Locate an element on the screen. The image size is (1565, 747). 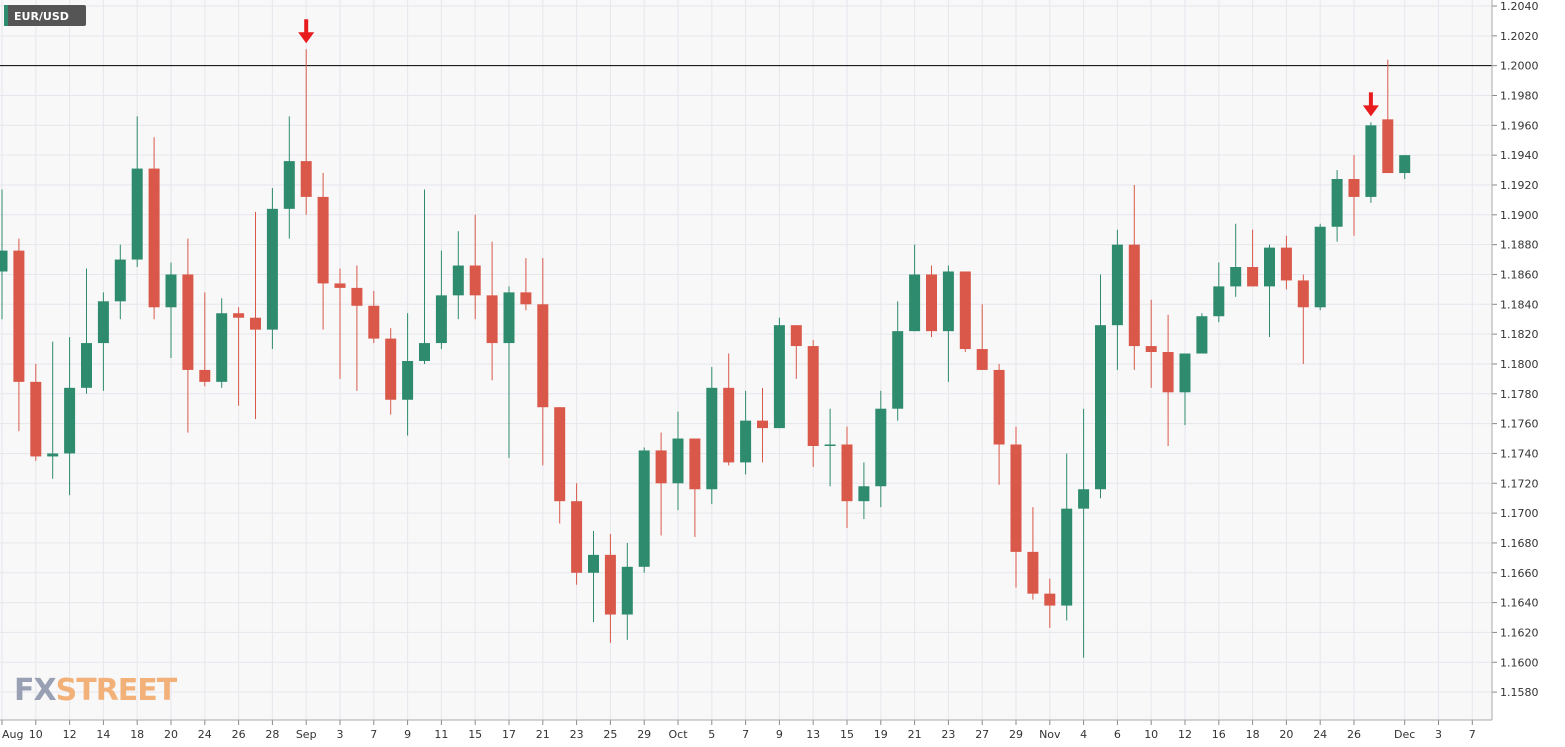
y-tick-label: 1.1960 is located at coordinates (1519, 125).